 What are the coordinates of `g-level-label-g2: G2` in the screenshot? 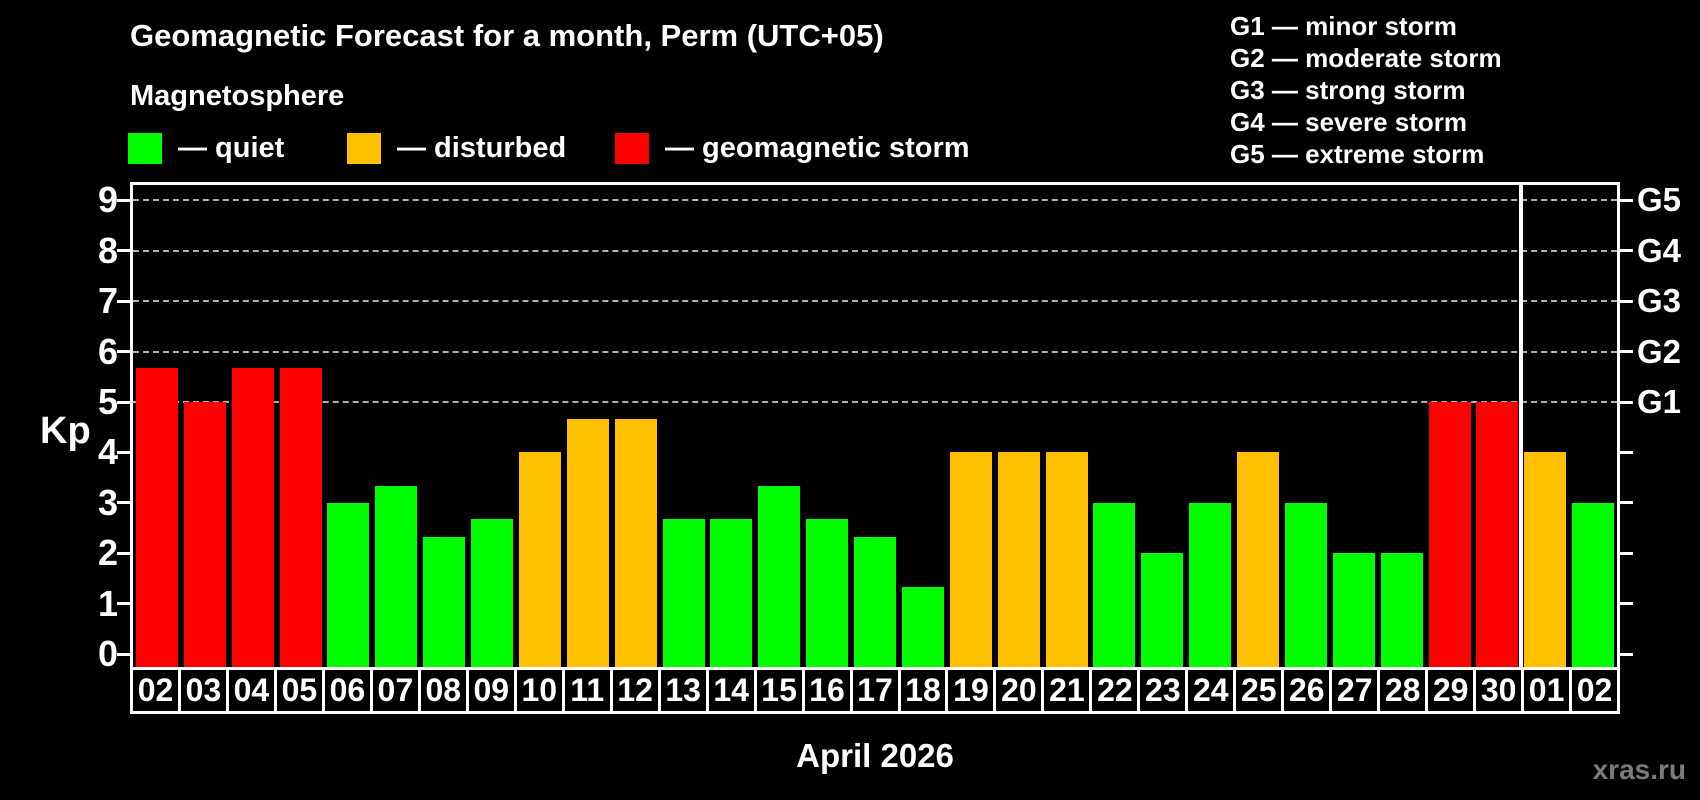 It's located at (1659, 351).